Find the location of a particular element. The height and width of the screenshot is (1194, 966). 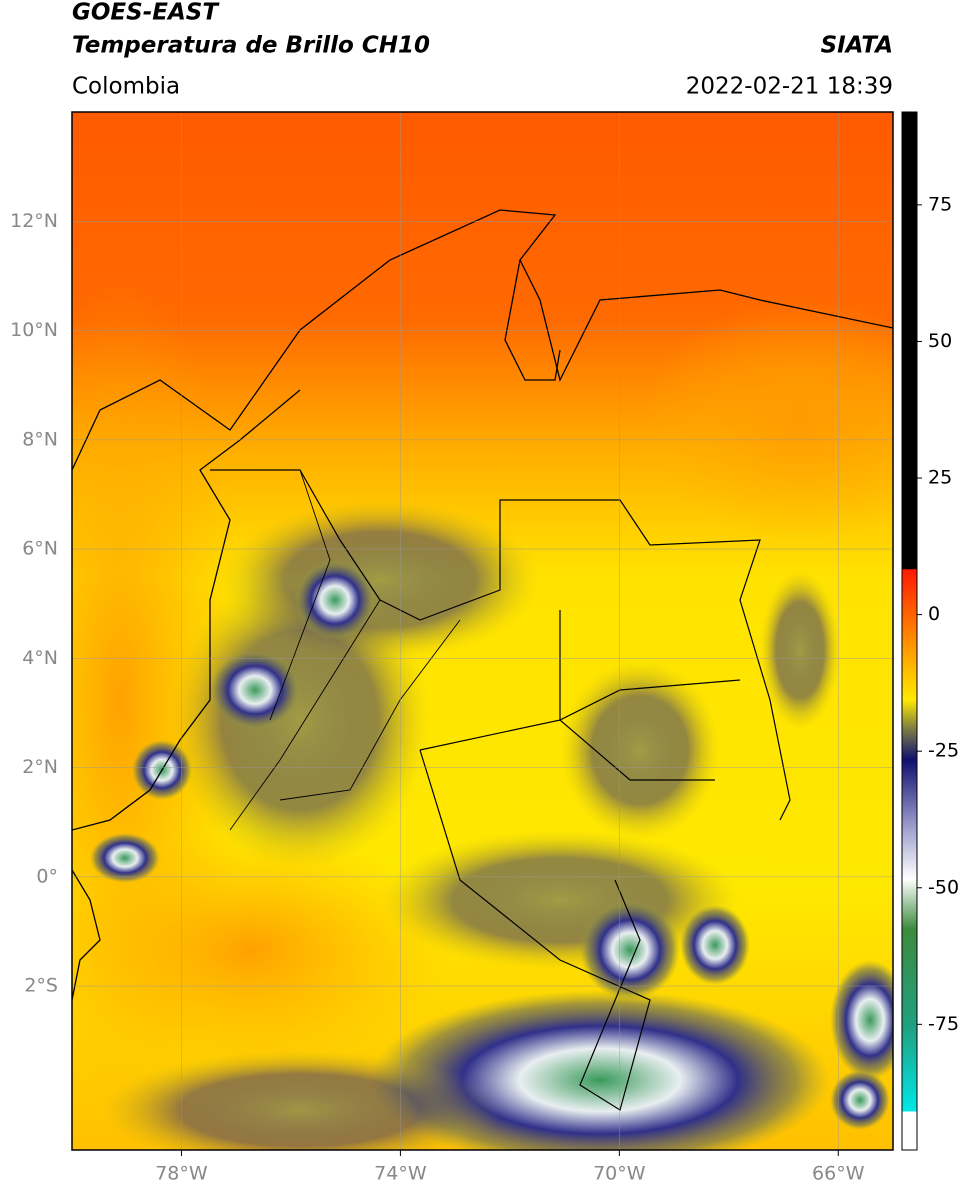

colorbar-tick-label: 0 is located at coordinates (934, 614).